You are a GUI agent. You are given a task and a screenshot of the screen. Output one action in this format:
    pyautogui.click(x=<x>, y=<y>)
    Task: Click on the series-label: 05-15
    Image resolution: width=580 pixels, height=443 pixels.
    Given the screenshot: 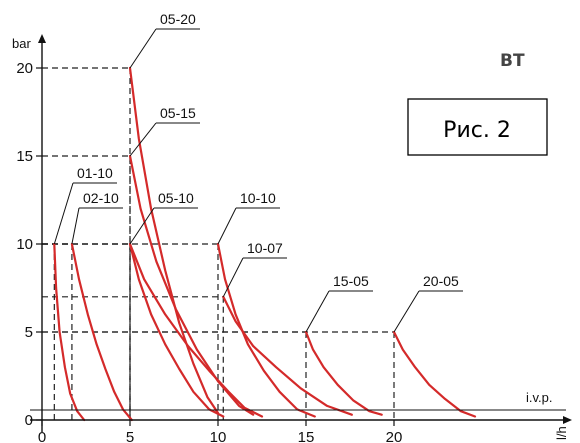 What is the action you would take?
    pyautogui.click(x=178, y=113)
    